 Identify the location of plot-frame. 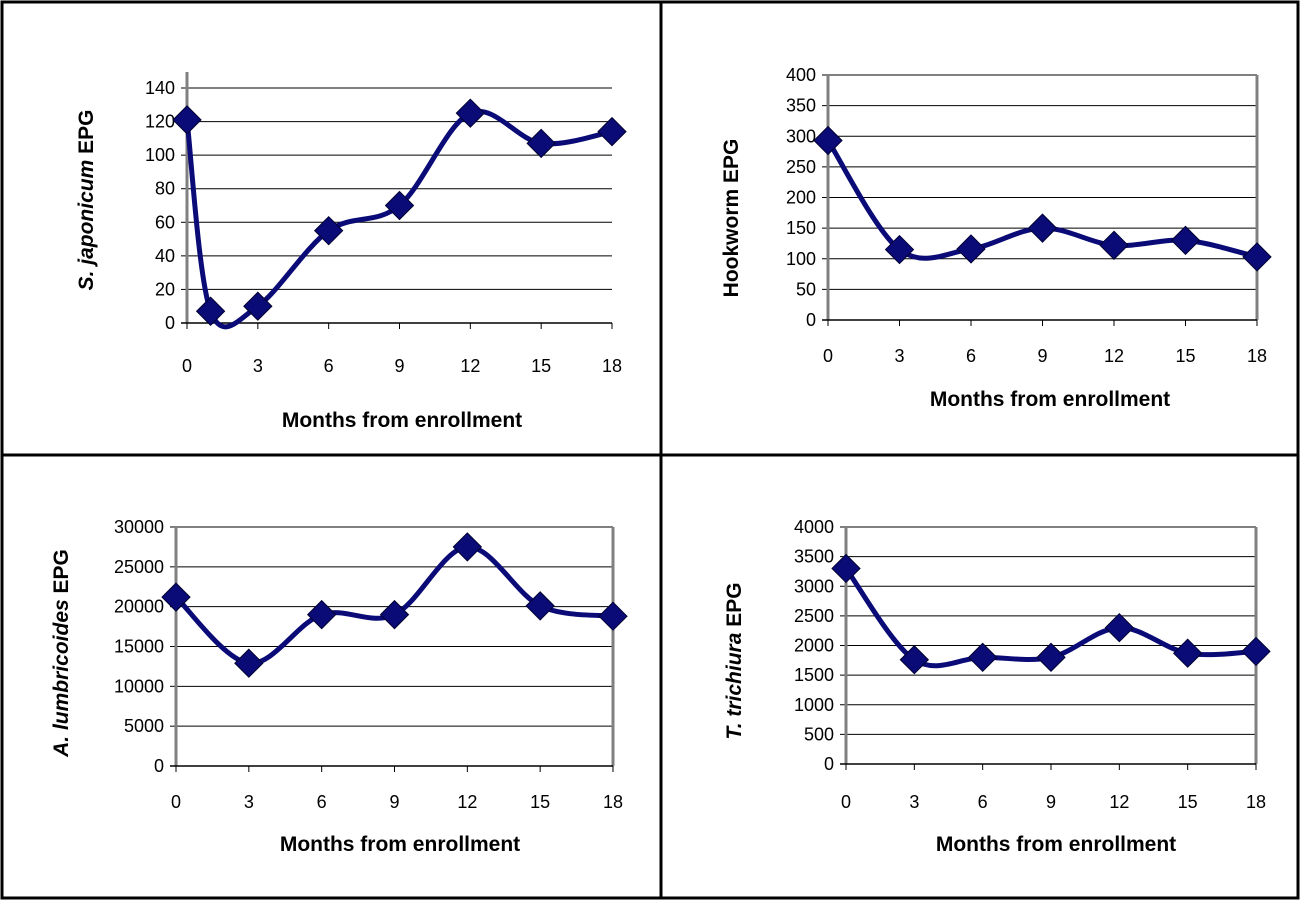
(1040, 198).